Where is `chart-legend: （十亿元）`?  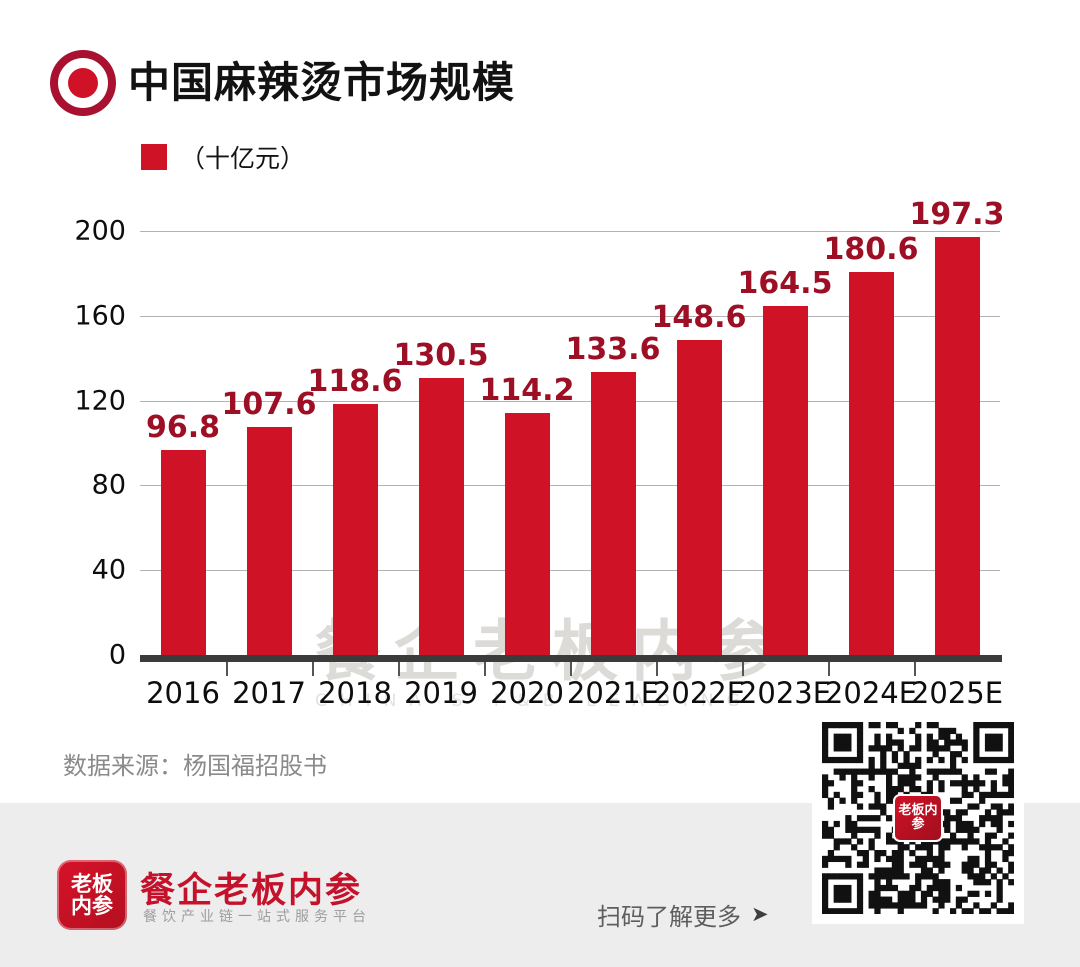
chart-legend: （十亿元） is located at coordinates (223, 157).